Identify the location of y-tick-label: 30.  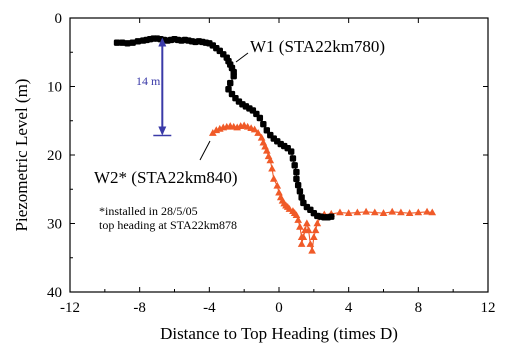
(54, 225).